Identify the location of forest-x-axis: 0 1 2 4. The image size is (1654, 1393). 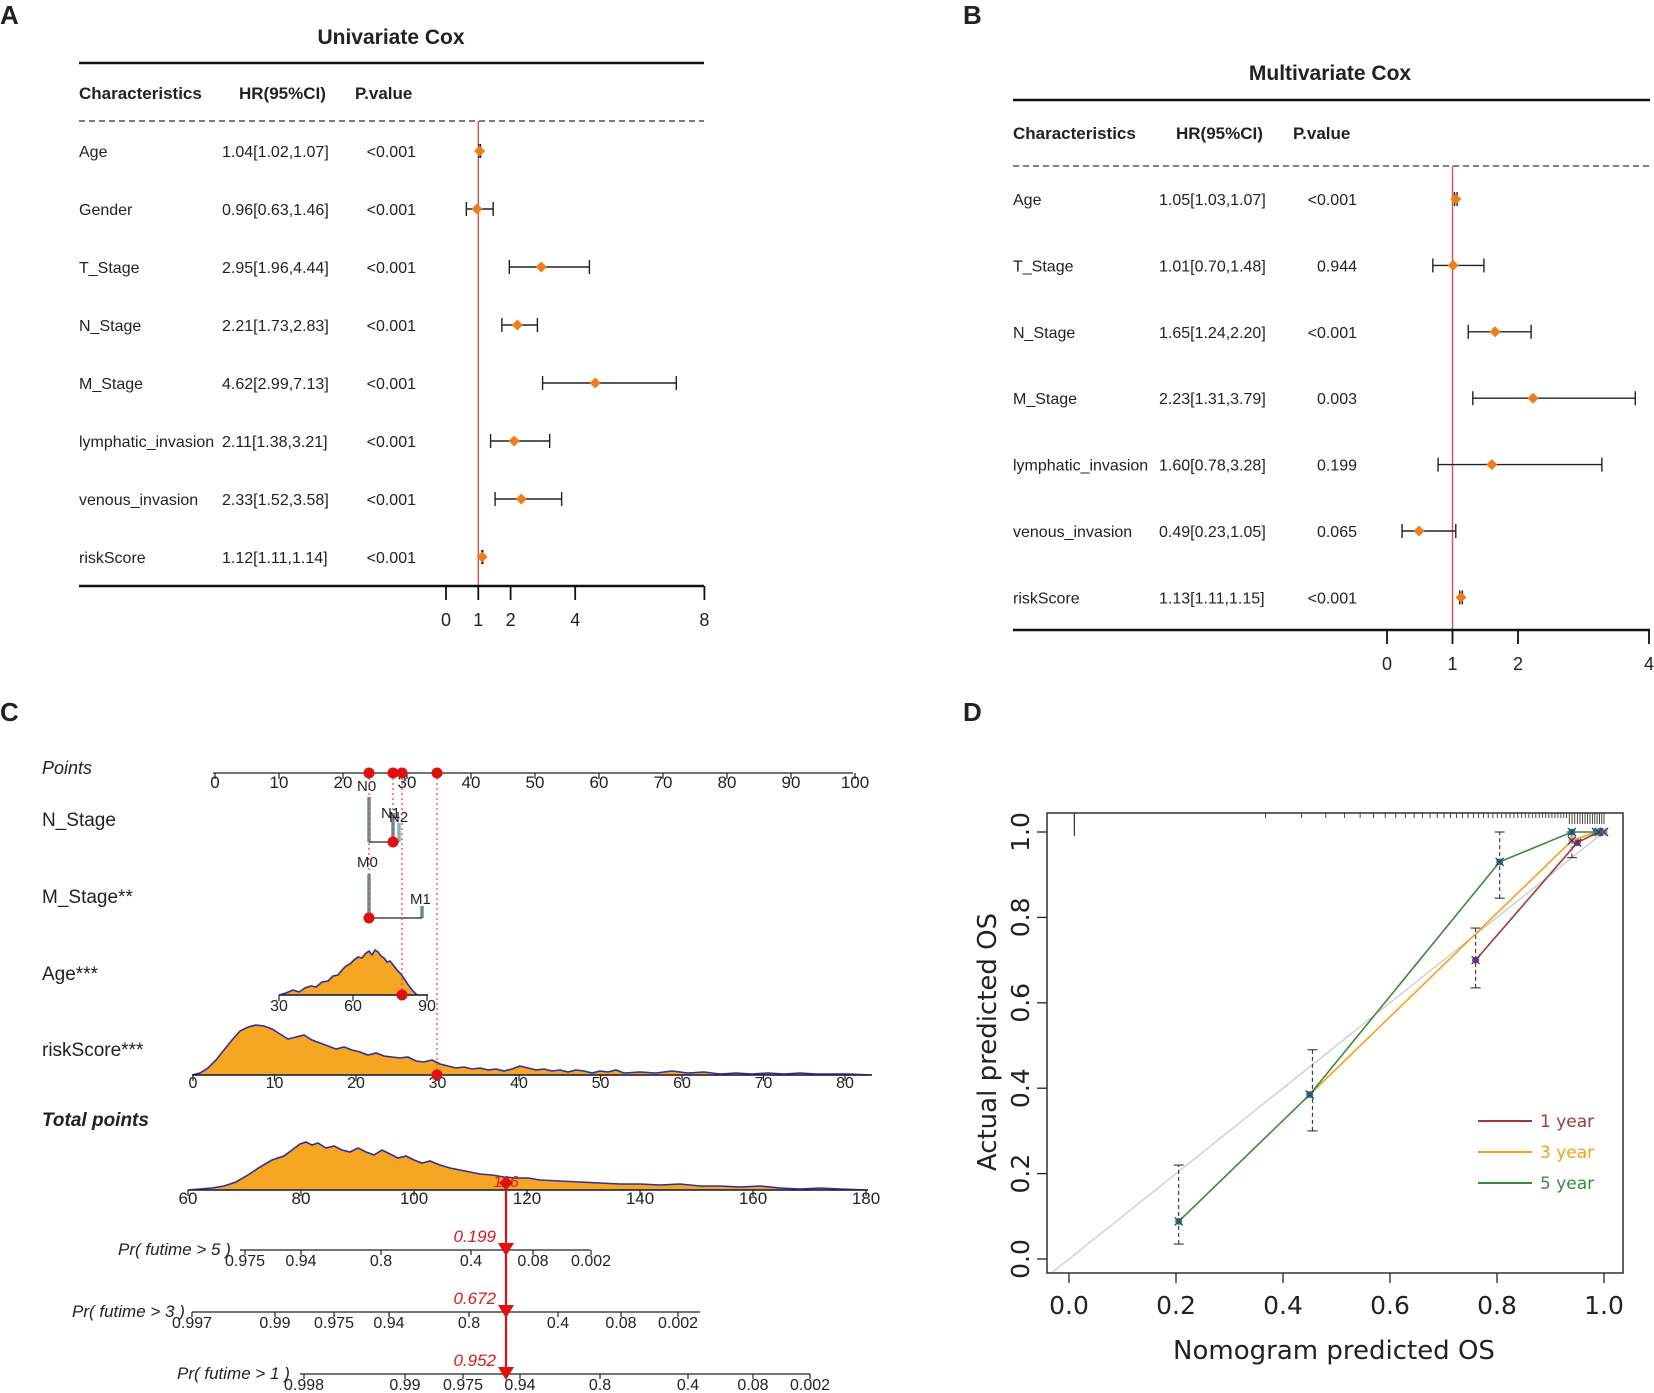
(1518, 652).